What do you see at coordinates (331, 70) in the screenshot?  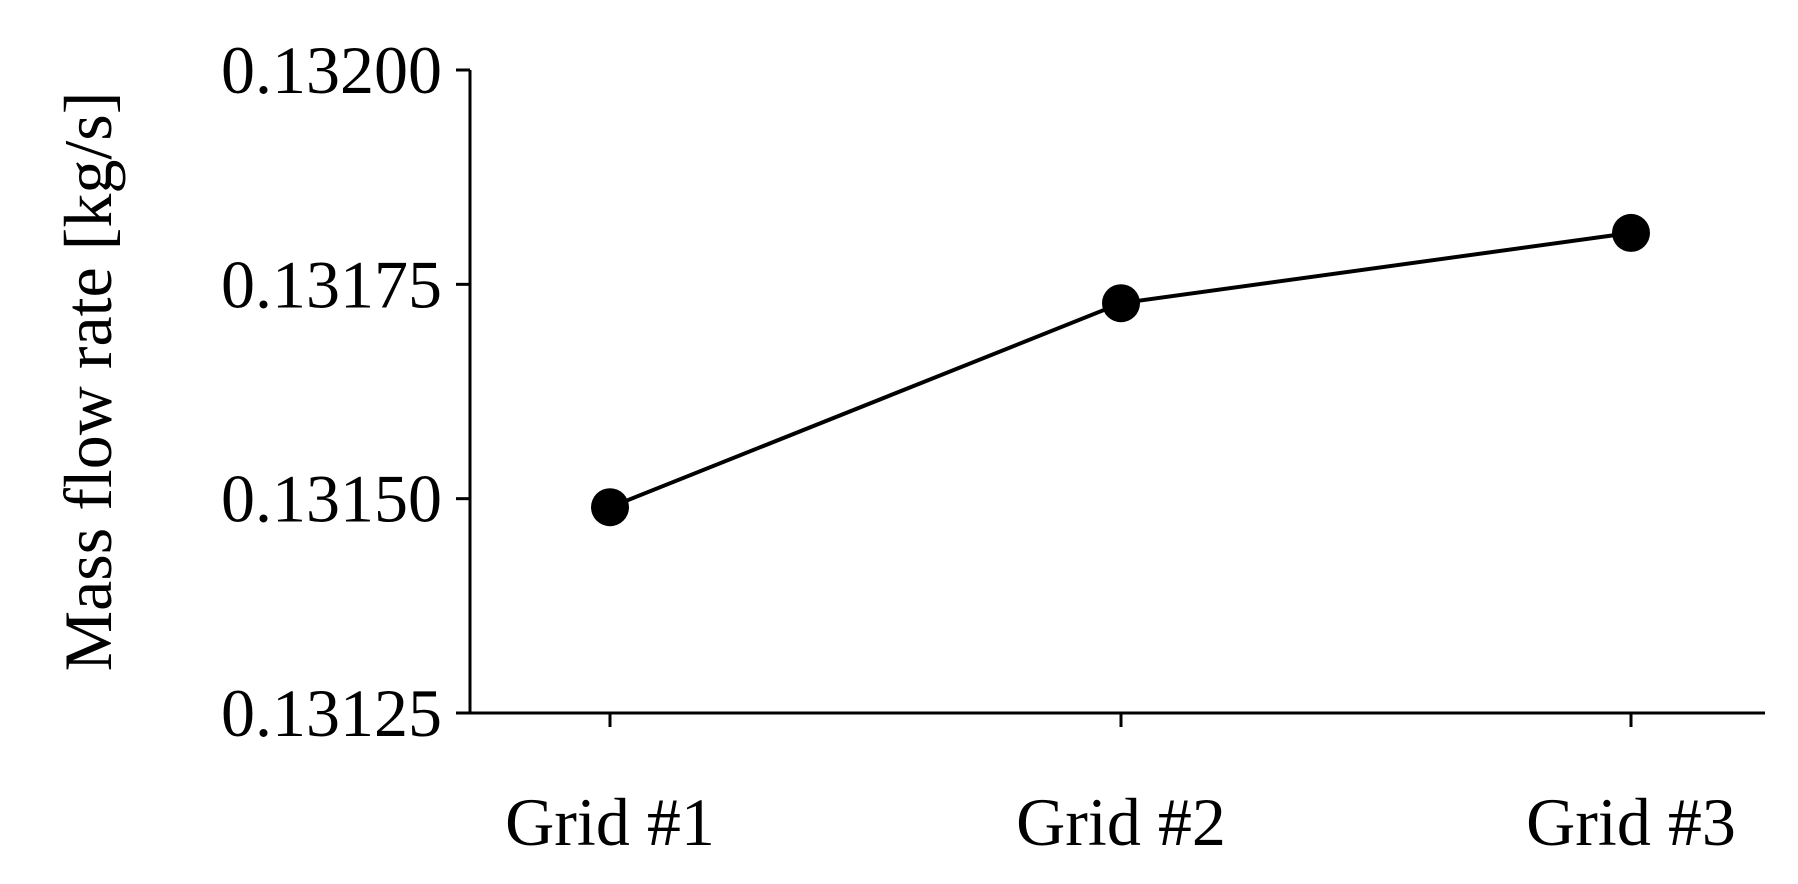 I see `y-tick-label: 0.13200` at bounding box center [331, 70].